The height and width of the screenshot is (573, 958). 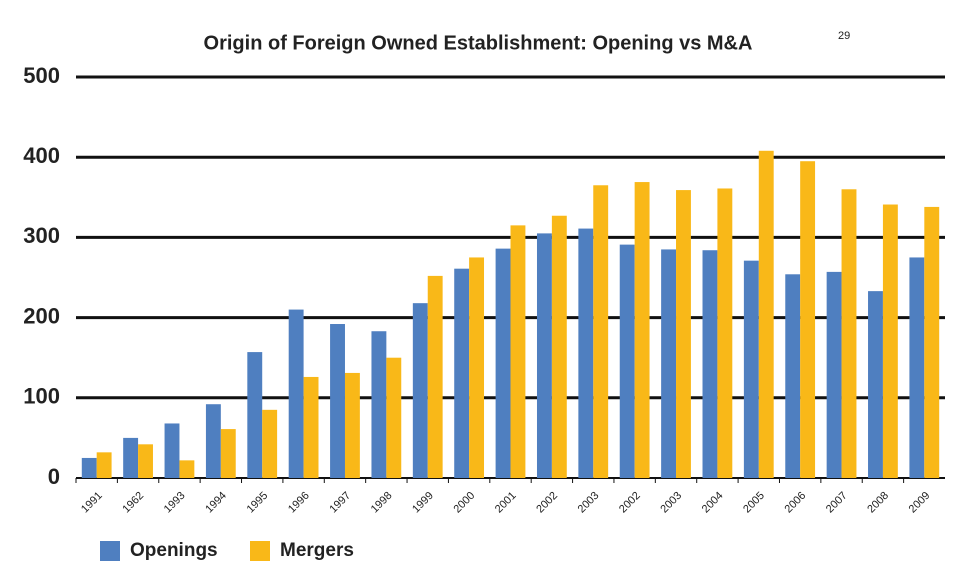 I want to click on legend-label: Mergers, so click(x=317, y=550).